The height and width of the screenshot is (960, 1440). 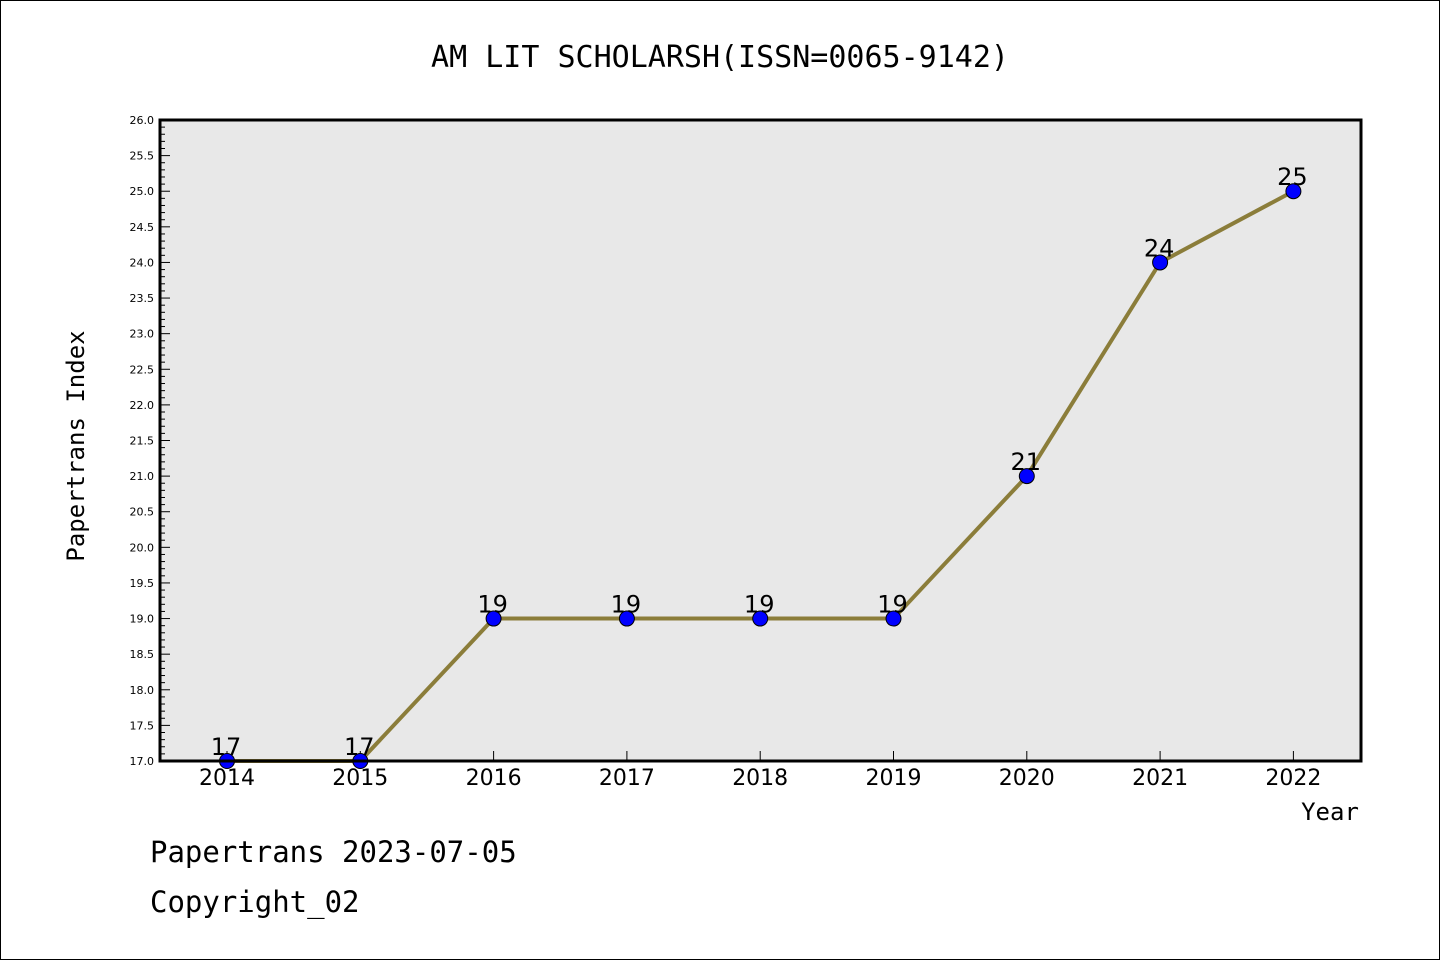 I want to click on data-label: 21, so click(x=1026, y=462).